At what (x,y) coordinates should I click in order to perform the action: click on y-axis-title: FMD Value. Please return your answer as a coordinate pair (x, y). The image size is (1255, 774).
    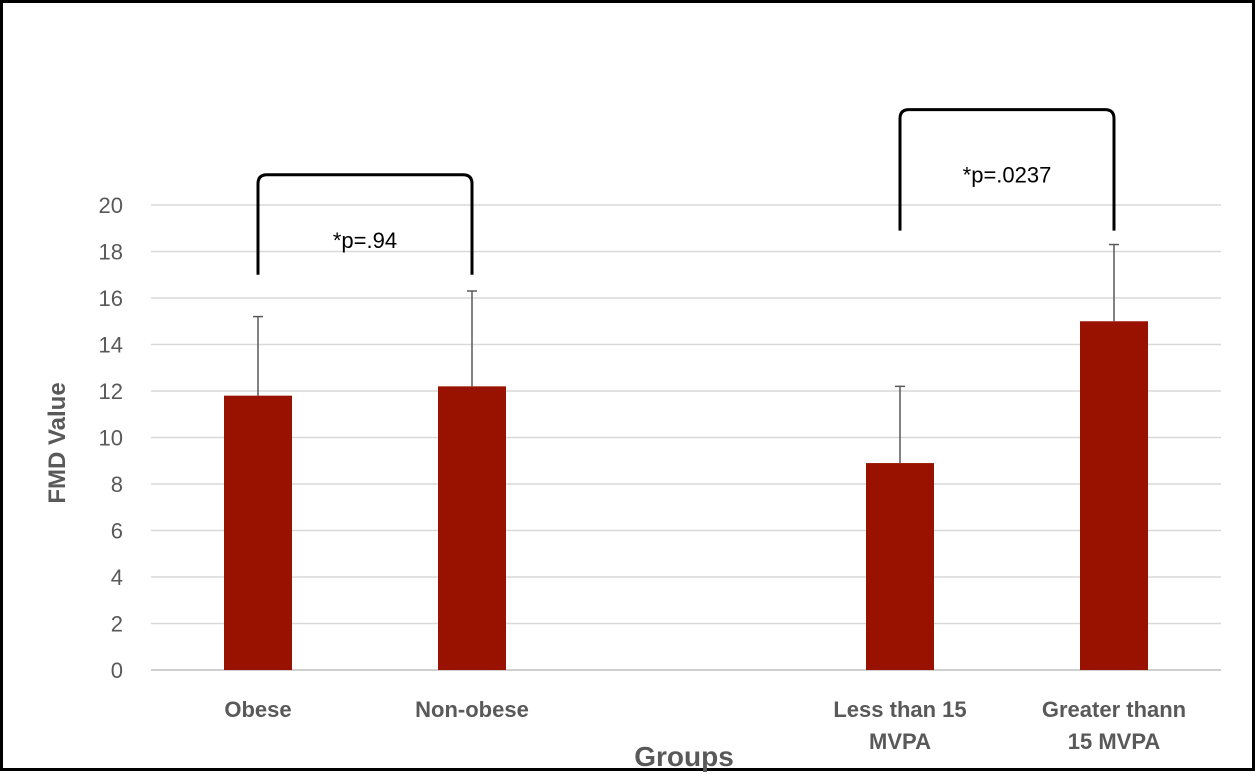
    Looking at the image, I should click on (57, 442).